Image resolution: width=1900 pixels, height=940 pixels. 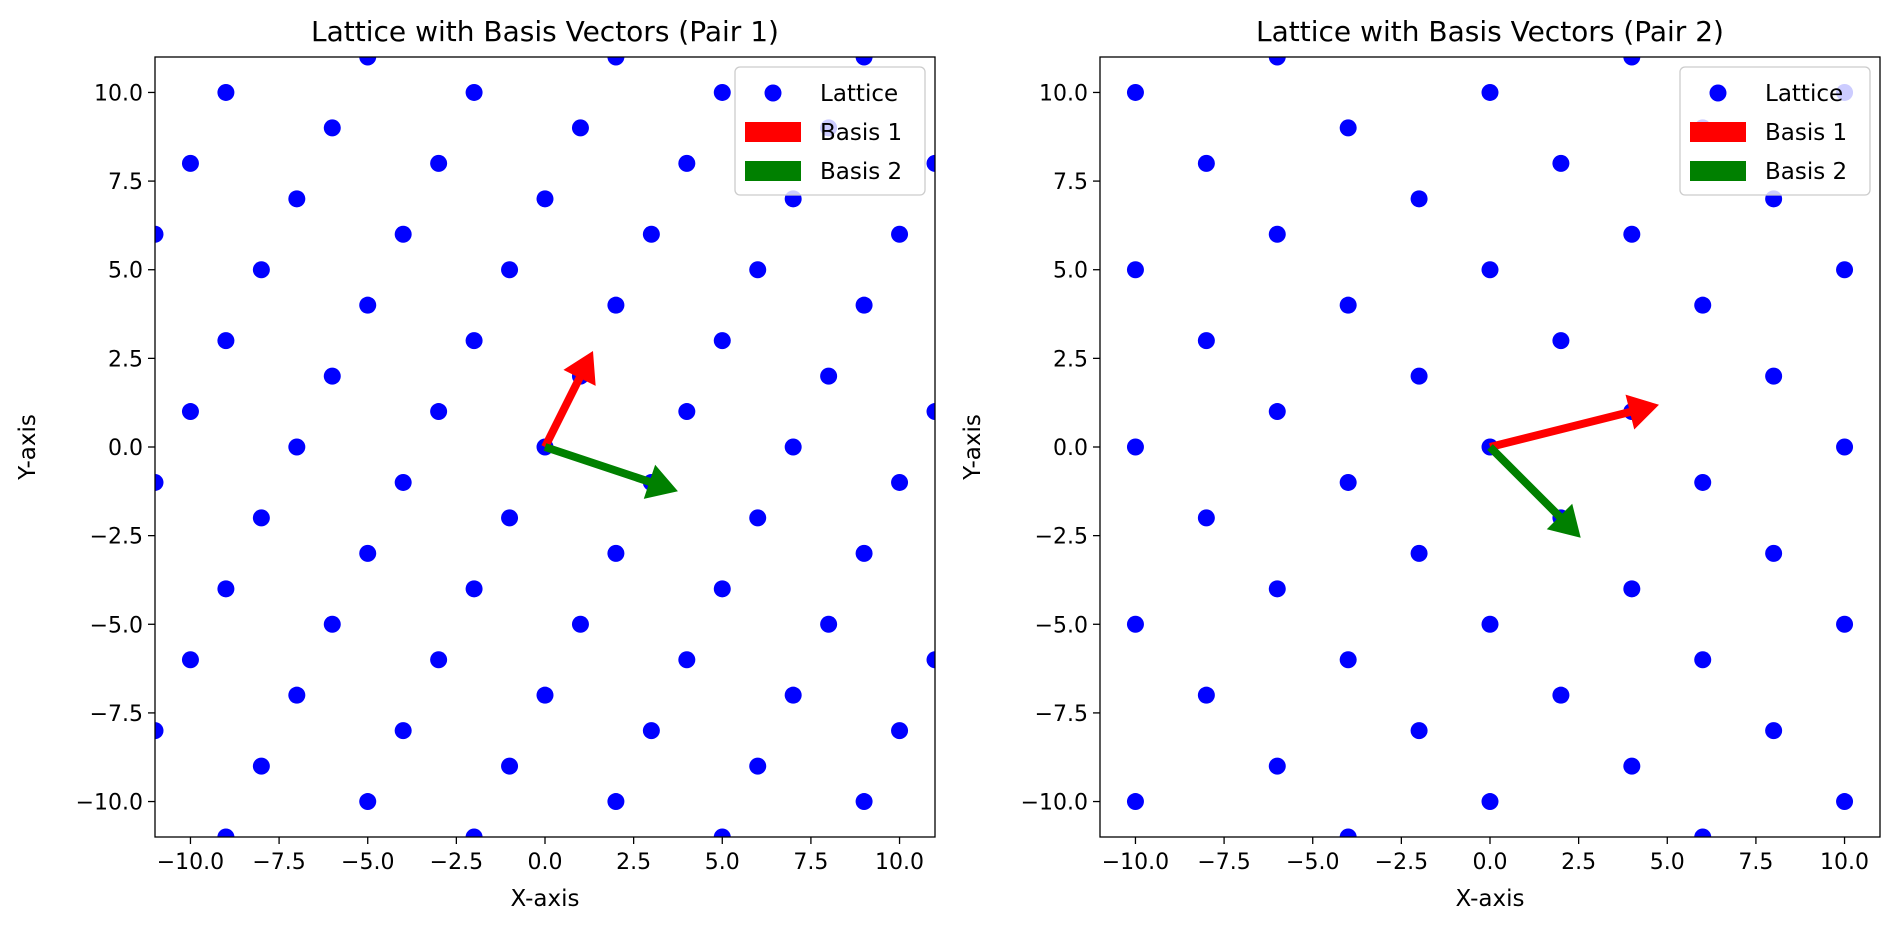 What do you see at coordinates (1063, 93) in the screenshot?
I see `y-tick-label: 10.0` at bounding box center [1063, 93].